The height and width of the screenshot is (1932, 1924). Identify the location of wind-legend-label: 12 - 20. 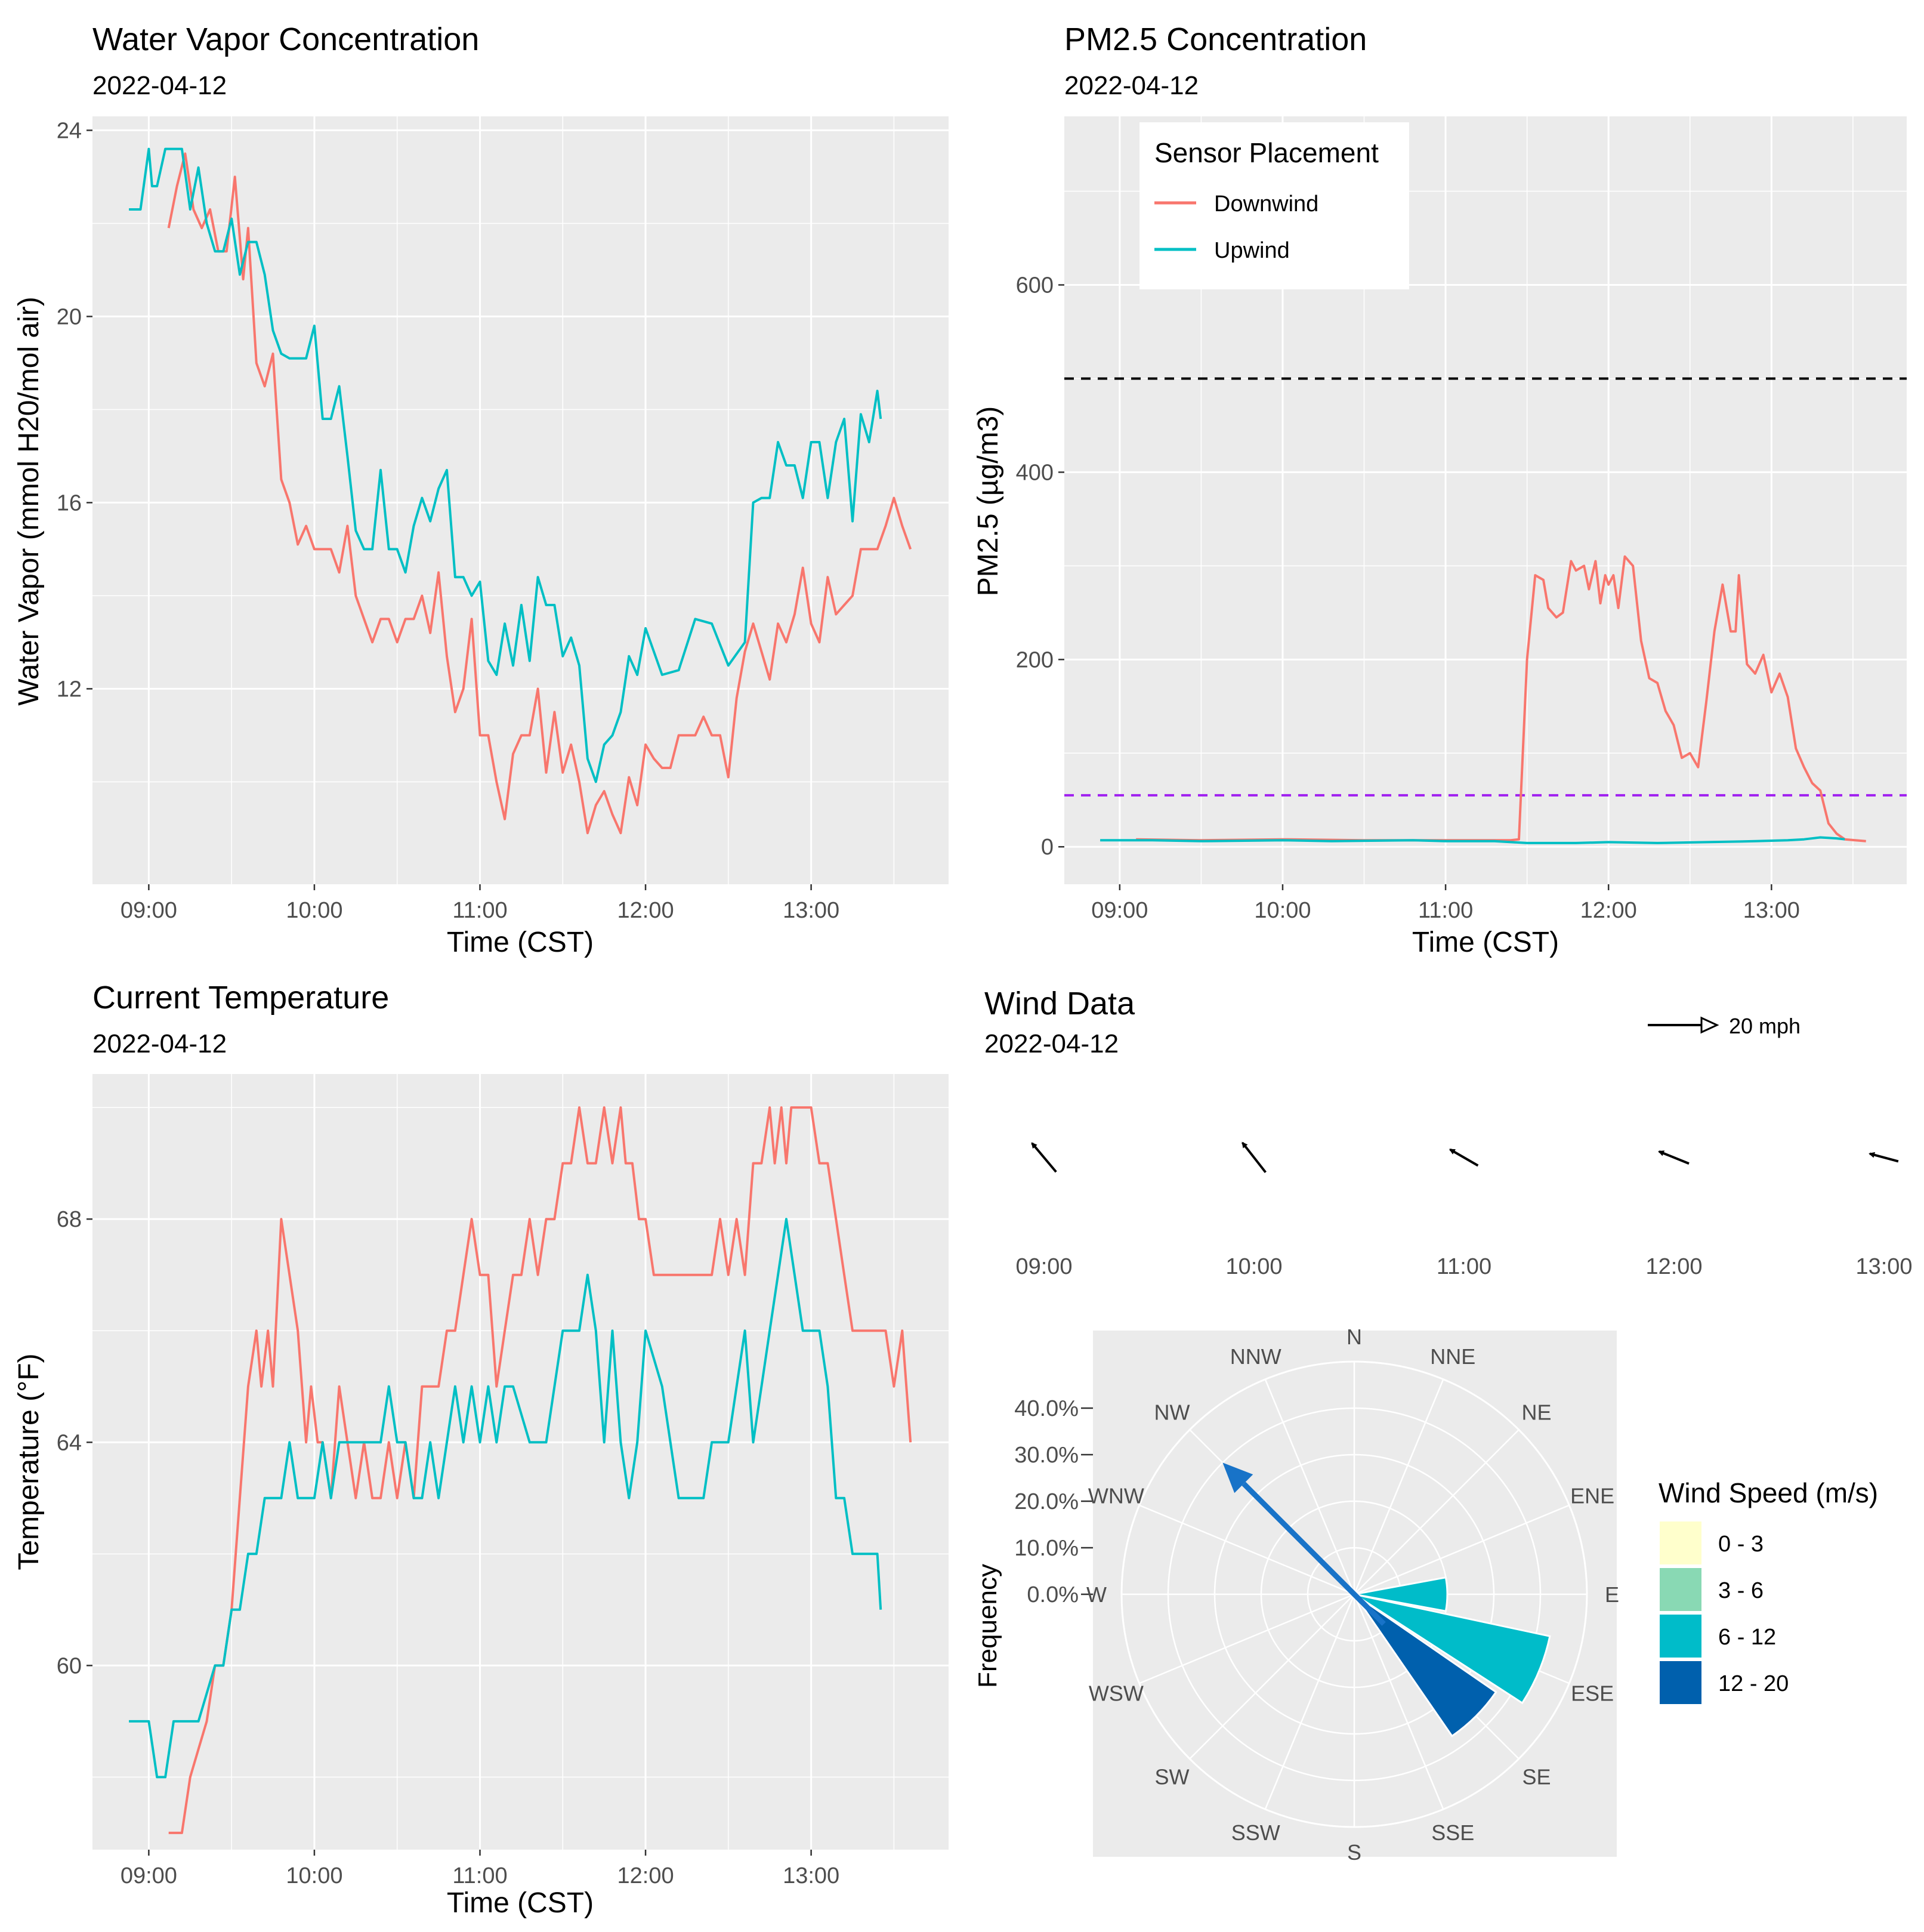
(1753, 1683).